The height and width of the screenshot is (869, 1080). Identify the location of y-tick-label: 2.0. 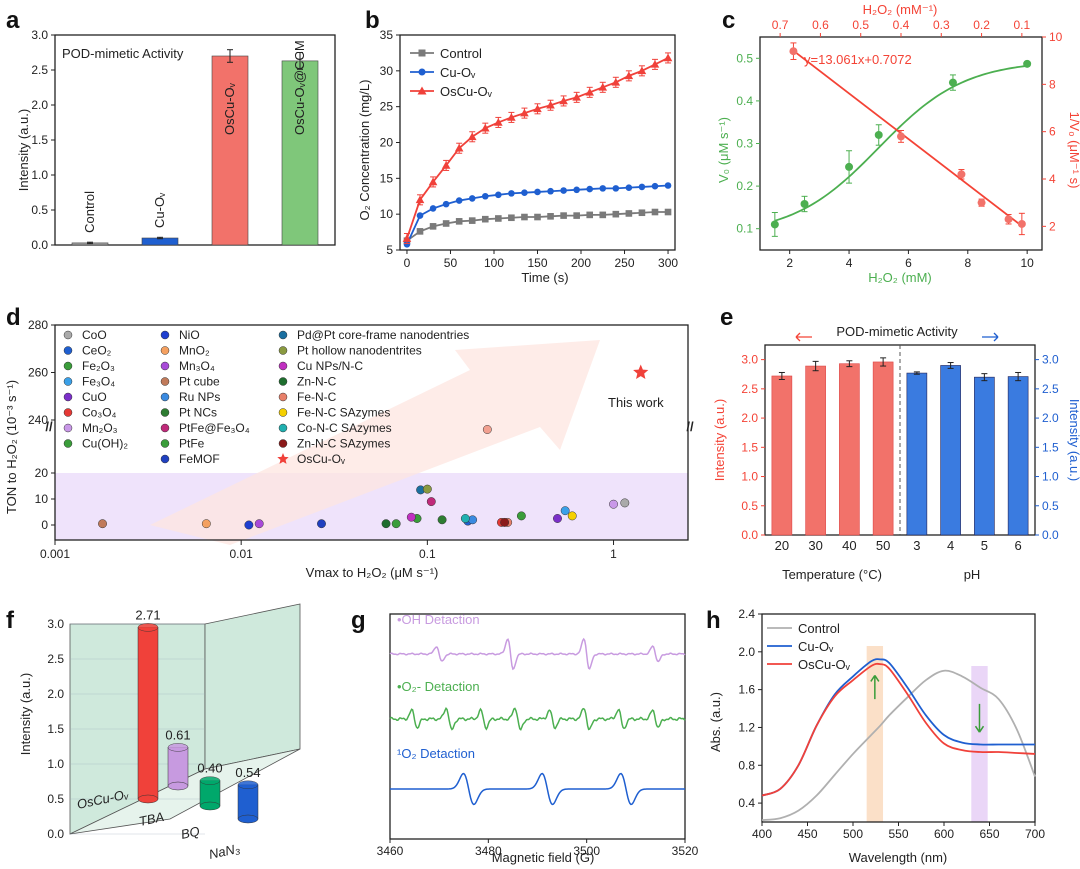
(749, 418).